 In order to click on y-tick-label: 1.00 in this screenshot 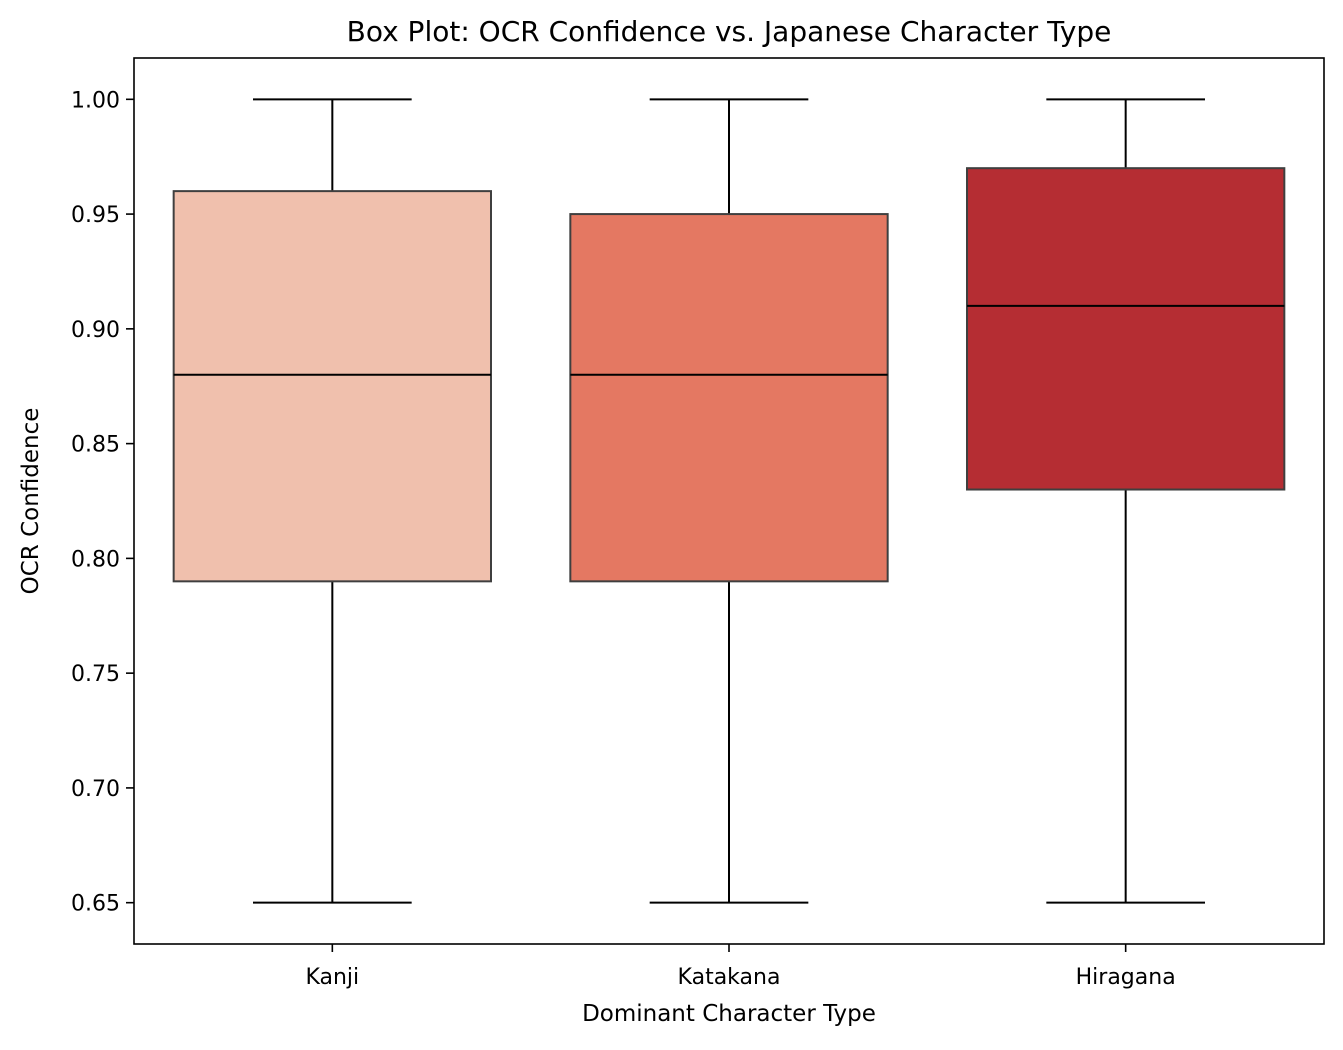, I will do `click(95, 100)`.